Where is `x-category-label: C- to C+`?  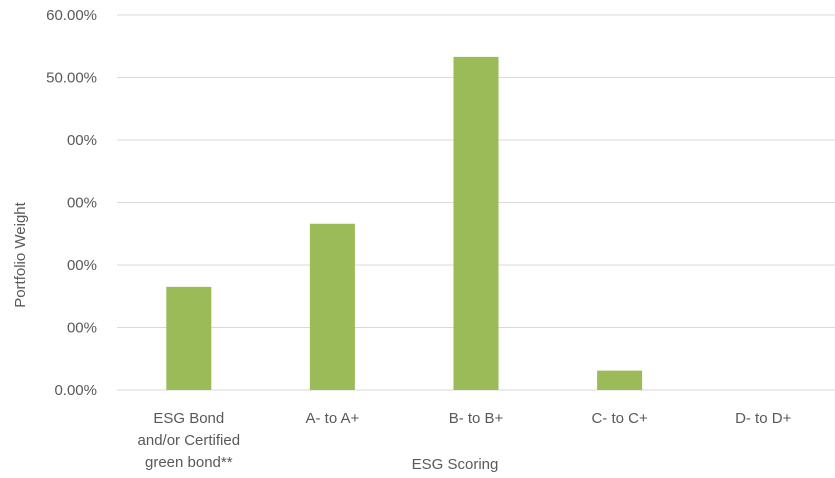
x-category-label: C- to C+ is located at coordinates (619, 418).